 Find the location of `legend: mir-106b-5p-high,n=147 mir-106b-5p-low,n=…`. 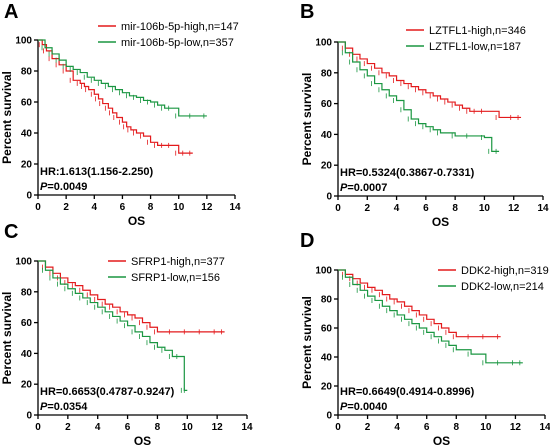

legend: mir-106b-5p-high,n=147 mir-106b-5p-low,n=… is located at coordinates (168, 35).